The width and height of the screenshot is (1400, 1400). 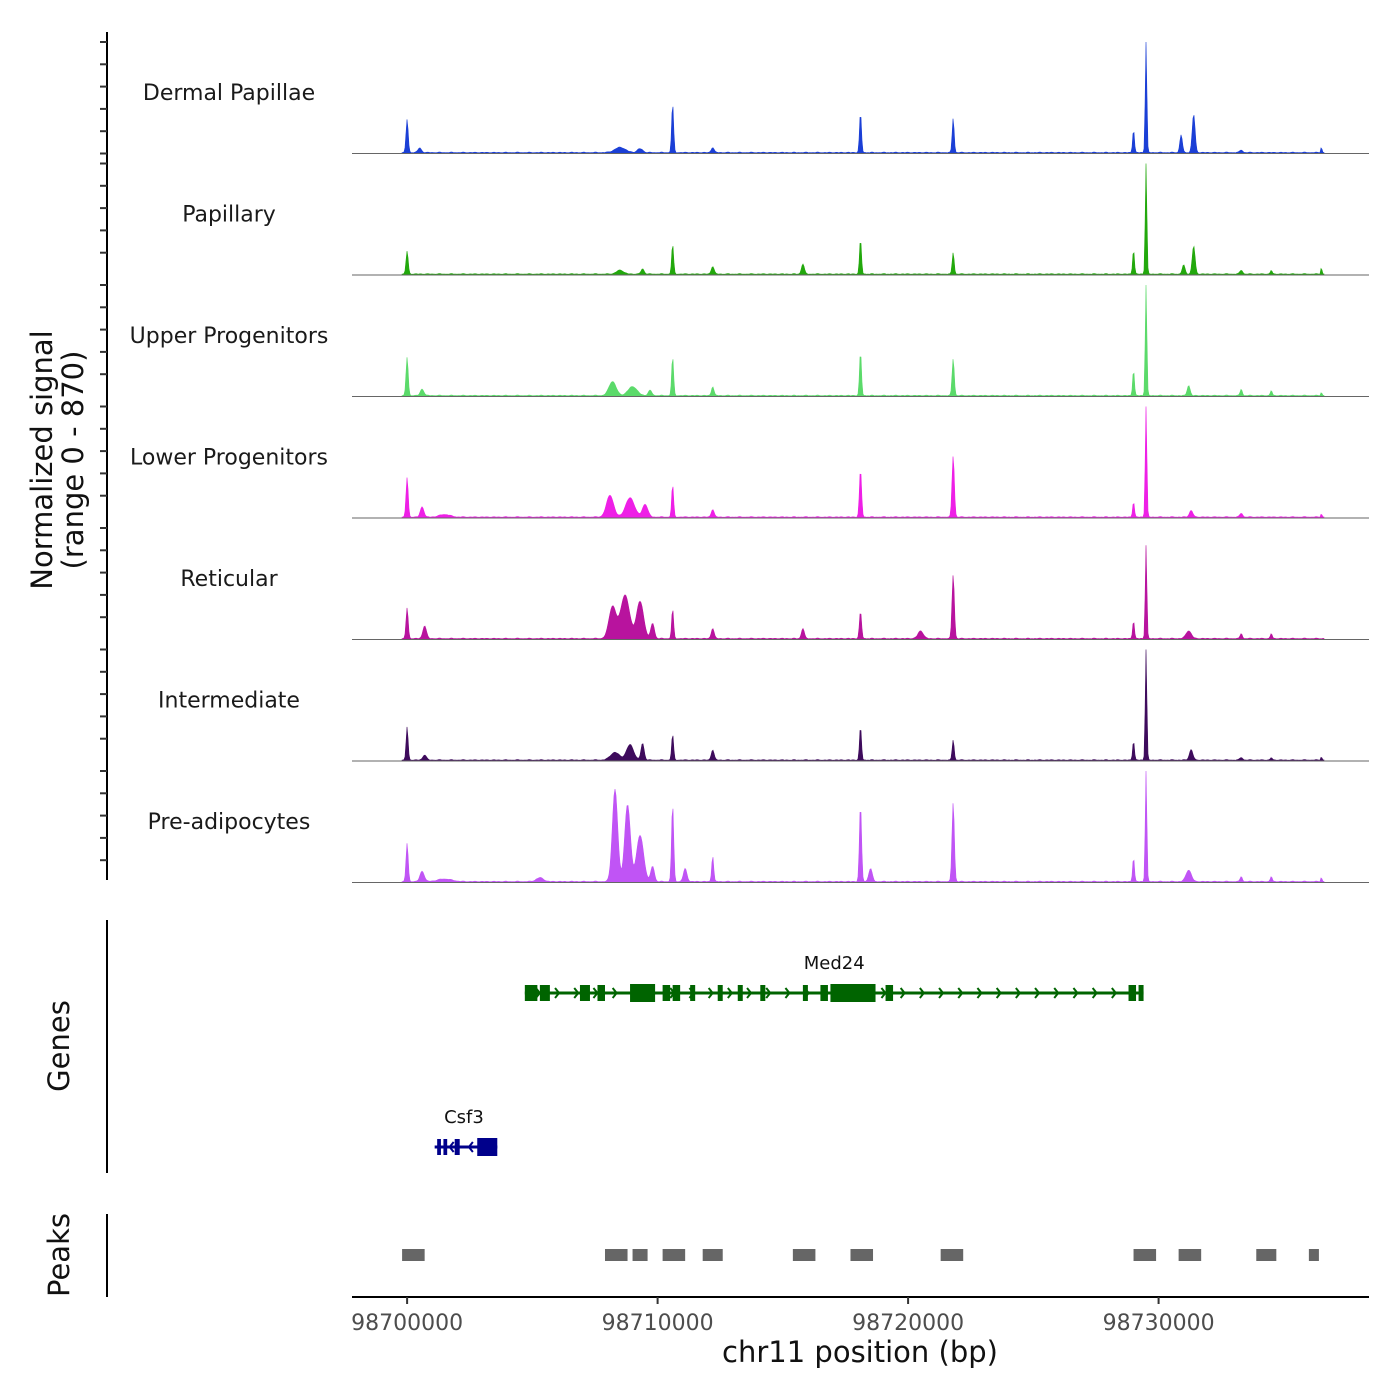 What do you see at coordinates (59, 1255) in the screenshot?
I see `peaks-panel-label: Peaks` at bounding box center [59, 1255].